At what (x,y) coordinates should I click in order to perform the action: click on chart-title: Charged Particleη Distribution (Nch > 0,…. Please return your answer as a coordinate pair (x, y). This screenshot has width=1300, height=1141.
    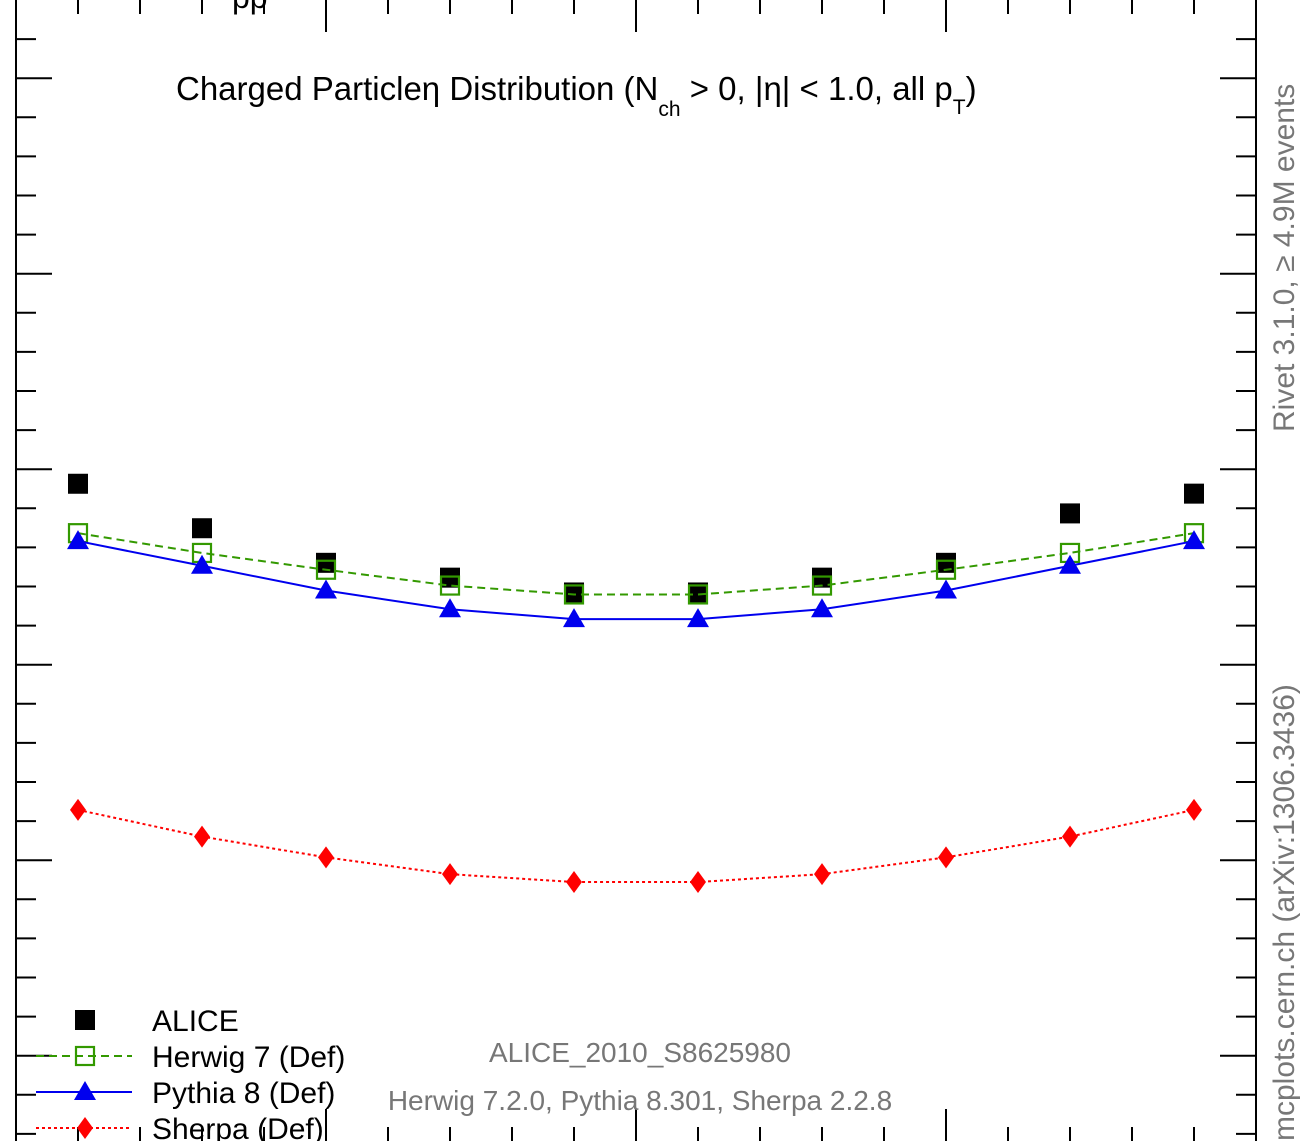
    Looking at the image, I should click on (576, 95).